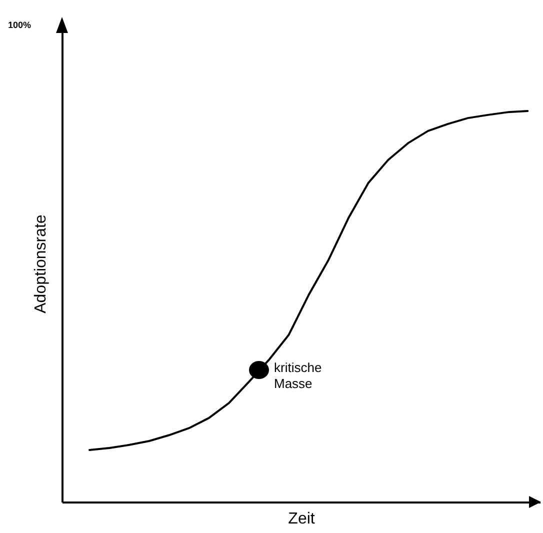  I want to click on text: 100%, so click(20, 25).